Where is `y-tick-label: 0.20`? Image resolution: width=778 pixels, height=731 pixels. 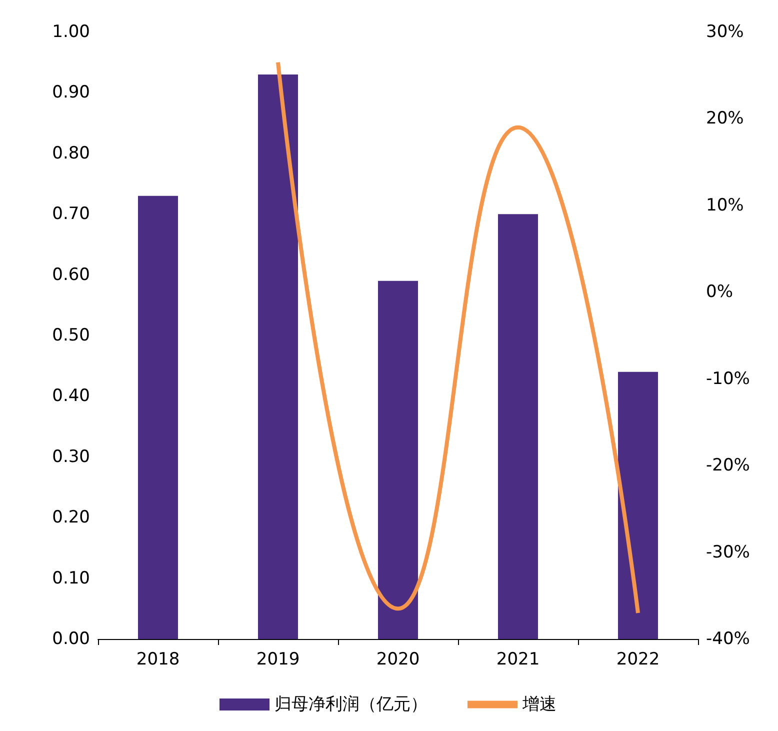 y-tick-label: 0.20 is located at coordinates (71, 518).